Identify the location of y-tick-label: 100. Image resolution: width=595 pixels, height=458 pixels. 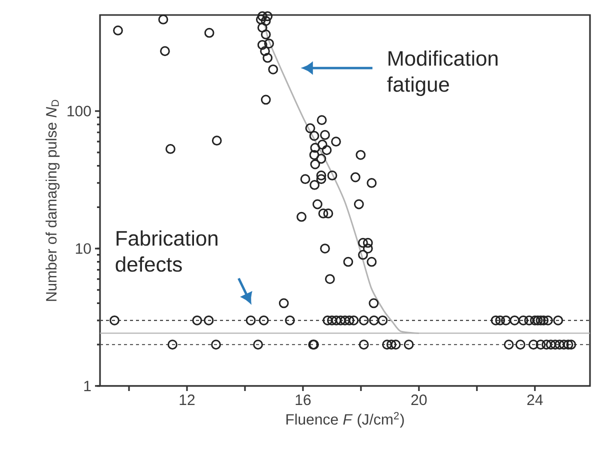
(79, 111).